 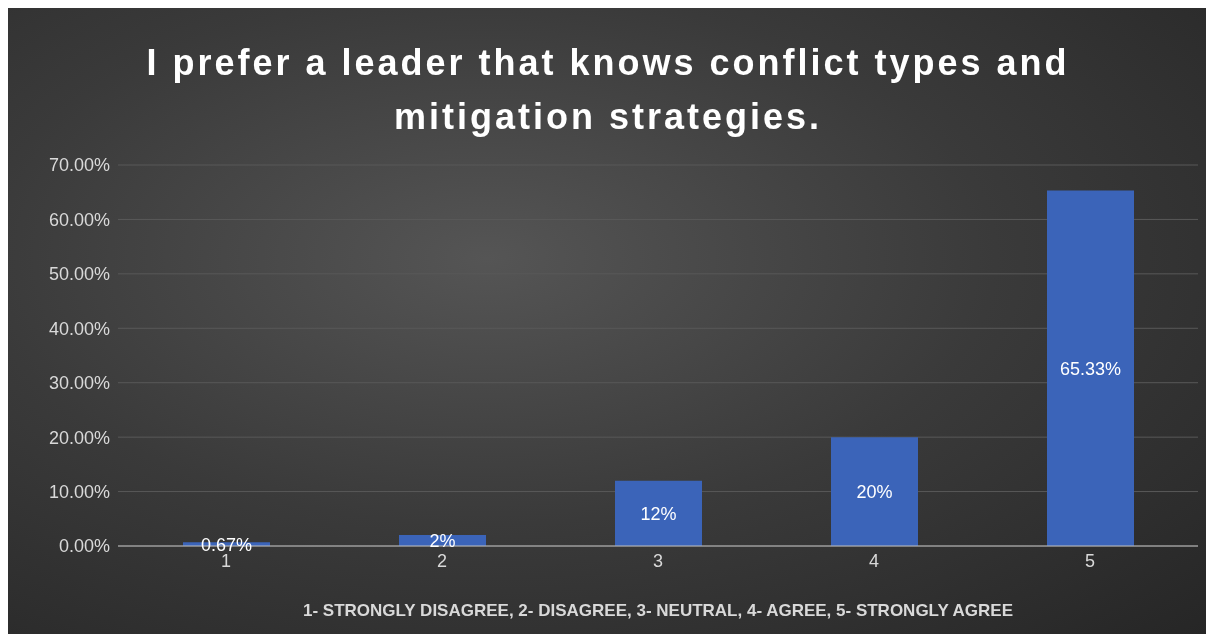 I want to click on x-tick-label: 3, so click(x=658, y=560).